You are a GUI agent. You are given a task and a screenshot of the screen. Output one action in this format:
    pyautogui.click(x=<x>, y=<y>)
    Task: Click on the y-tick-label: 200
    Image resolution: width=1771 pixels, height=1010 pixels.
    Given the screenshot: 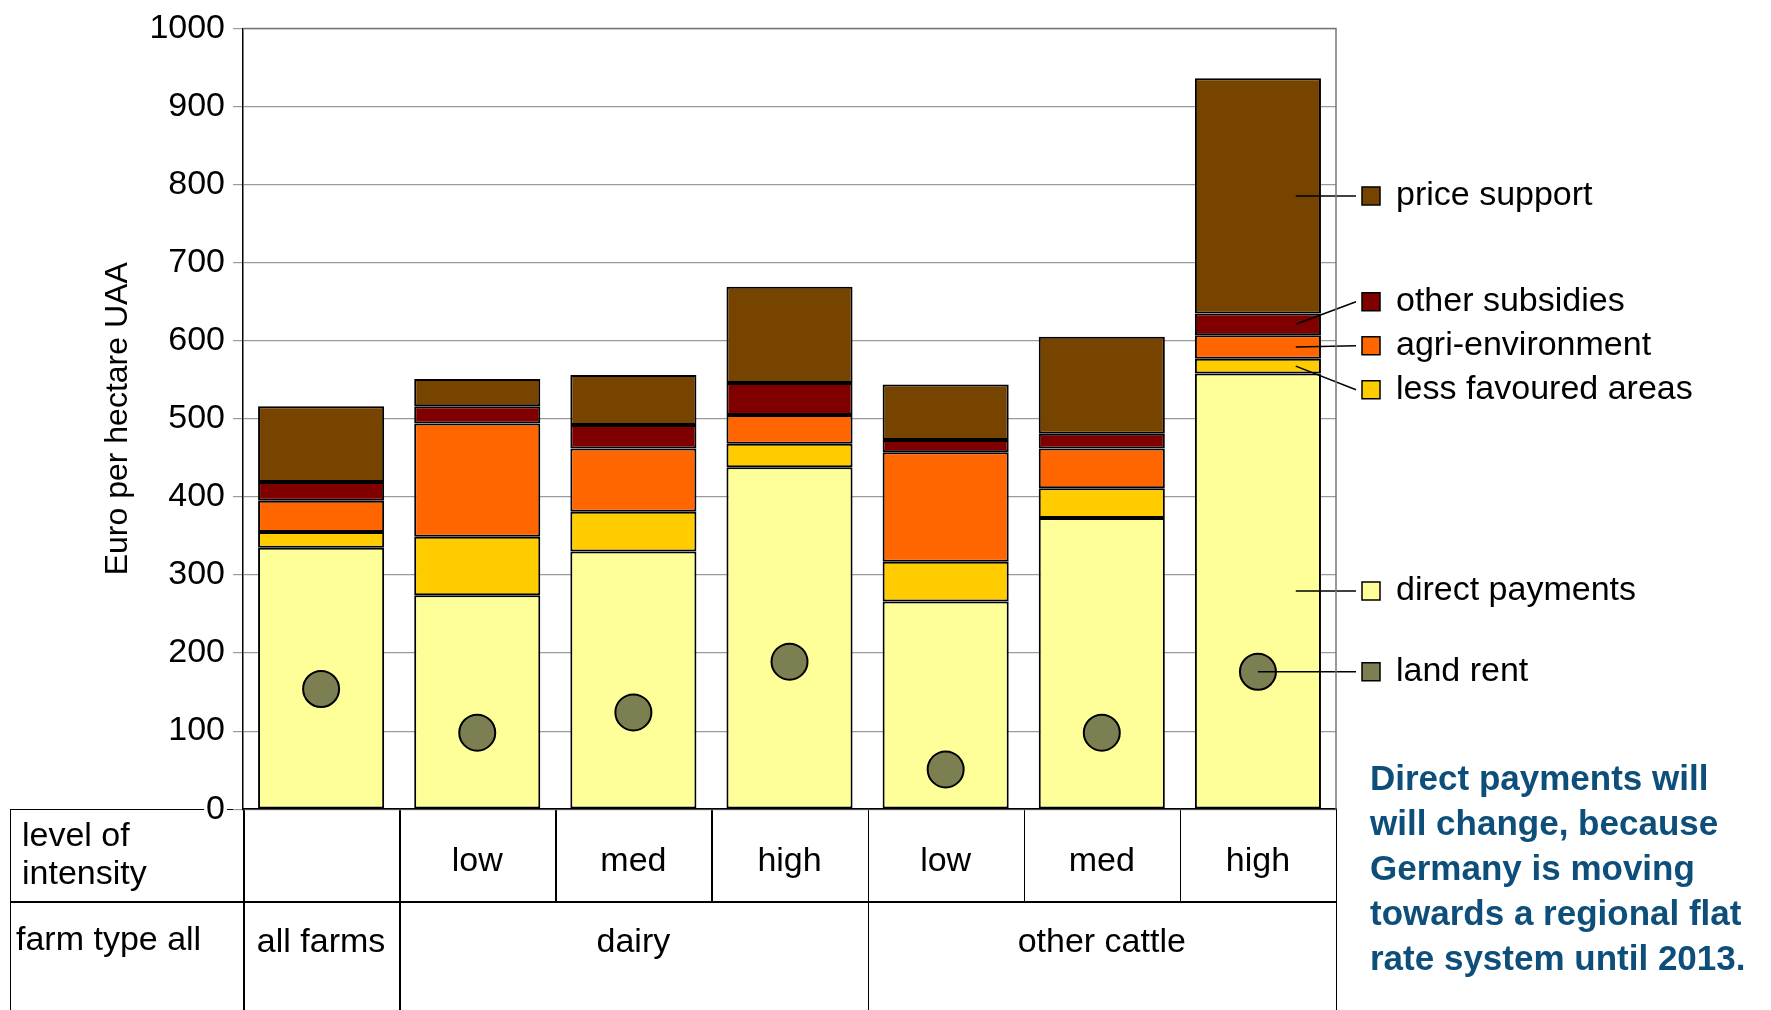 What is the action you would take?
    pyautogui.click(x=197, y=650)
    